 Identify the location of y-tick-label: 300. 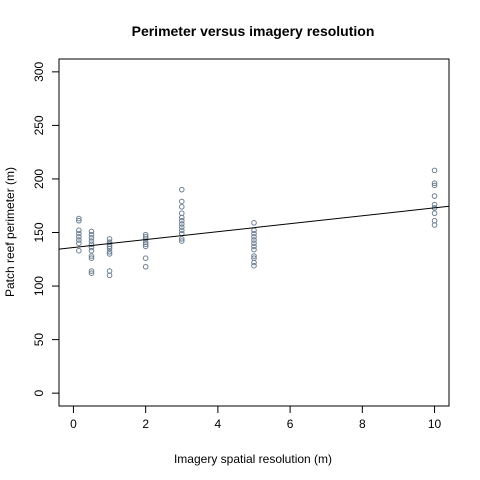
(39, 72).